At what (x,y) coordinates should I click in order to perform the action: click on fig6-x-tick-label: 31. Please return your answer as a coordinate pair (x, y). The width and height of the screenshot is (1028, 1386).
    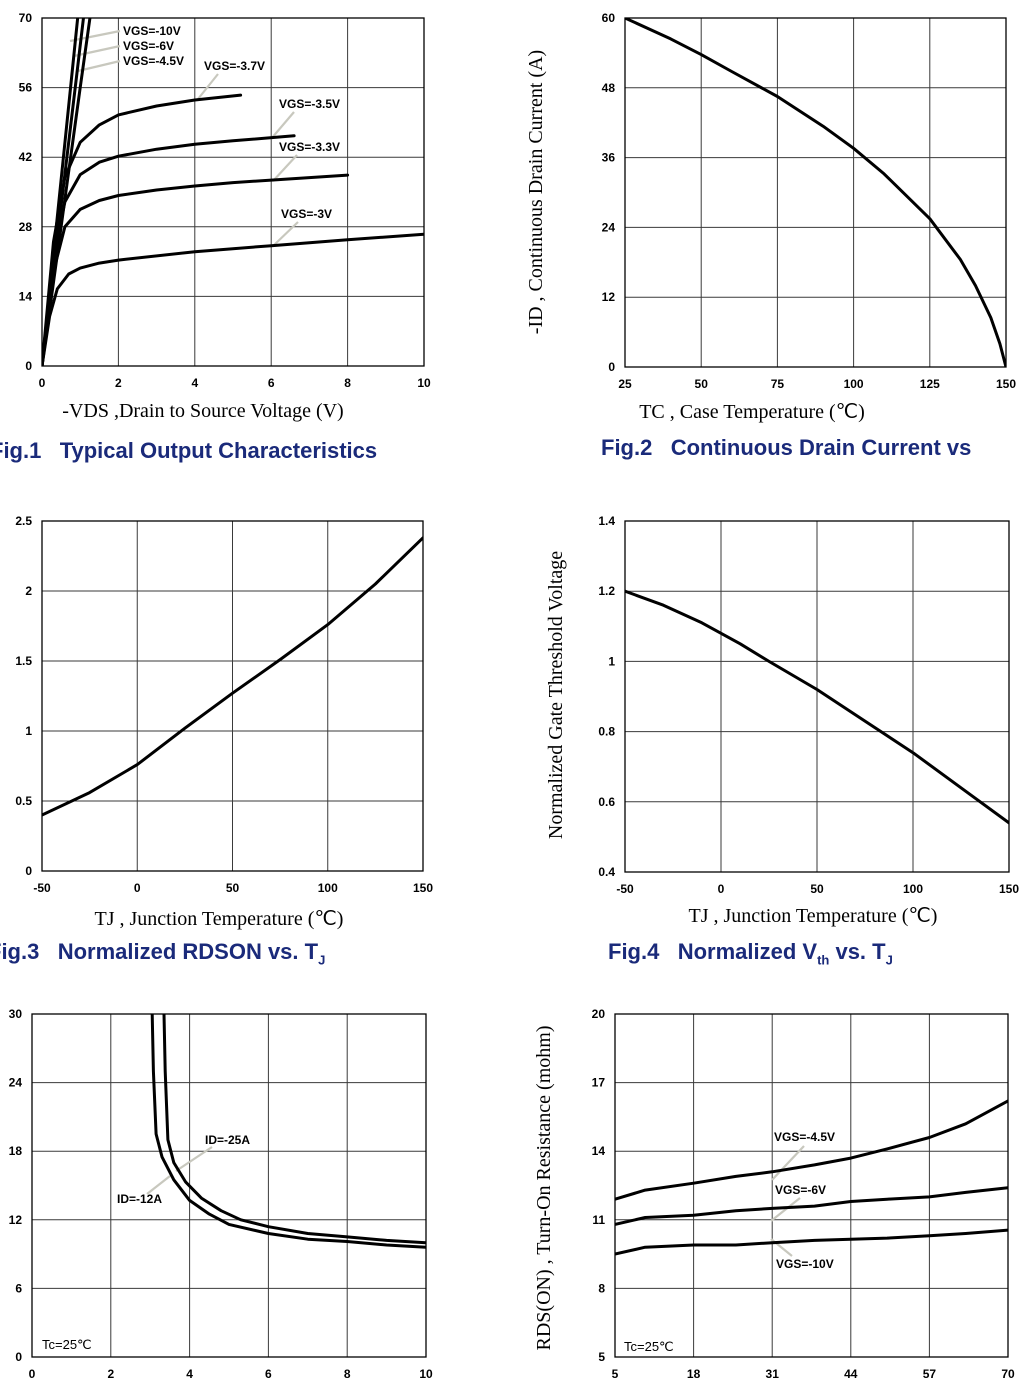
    Looking at the image, I should click on (773, 1374).